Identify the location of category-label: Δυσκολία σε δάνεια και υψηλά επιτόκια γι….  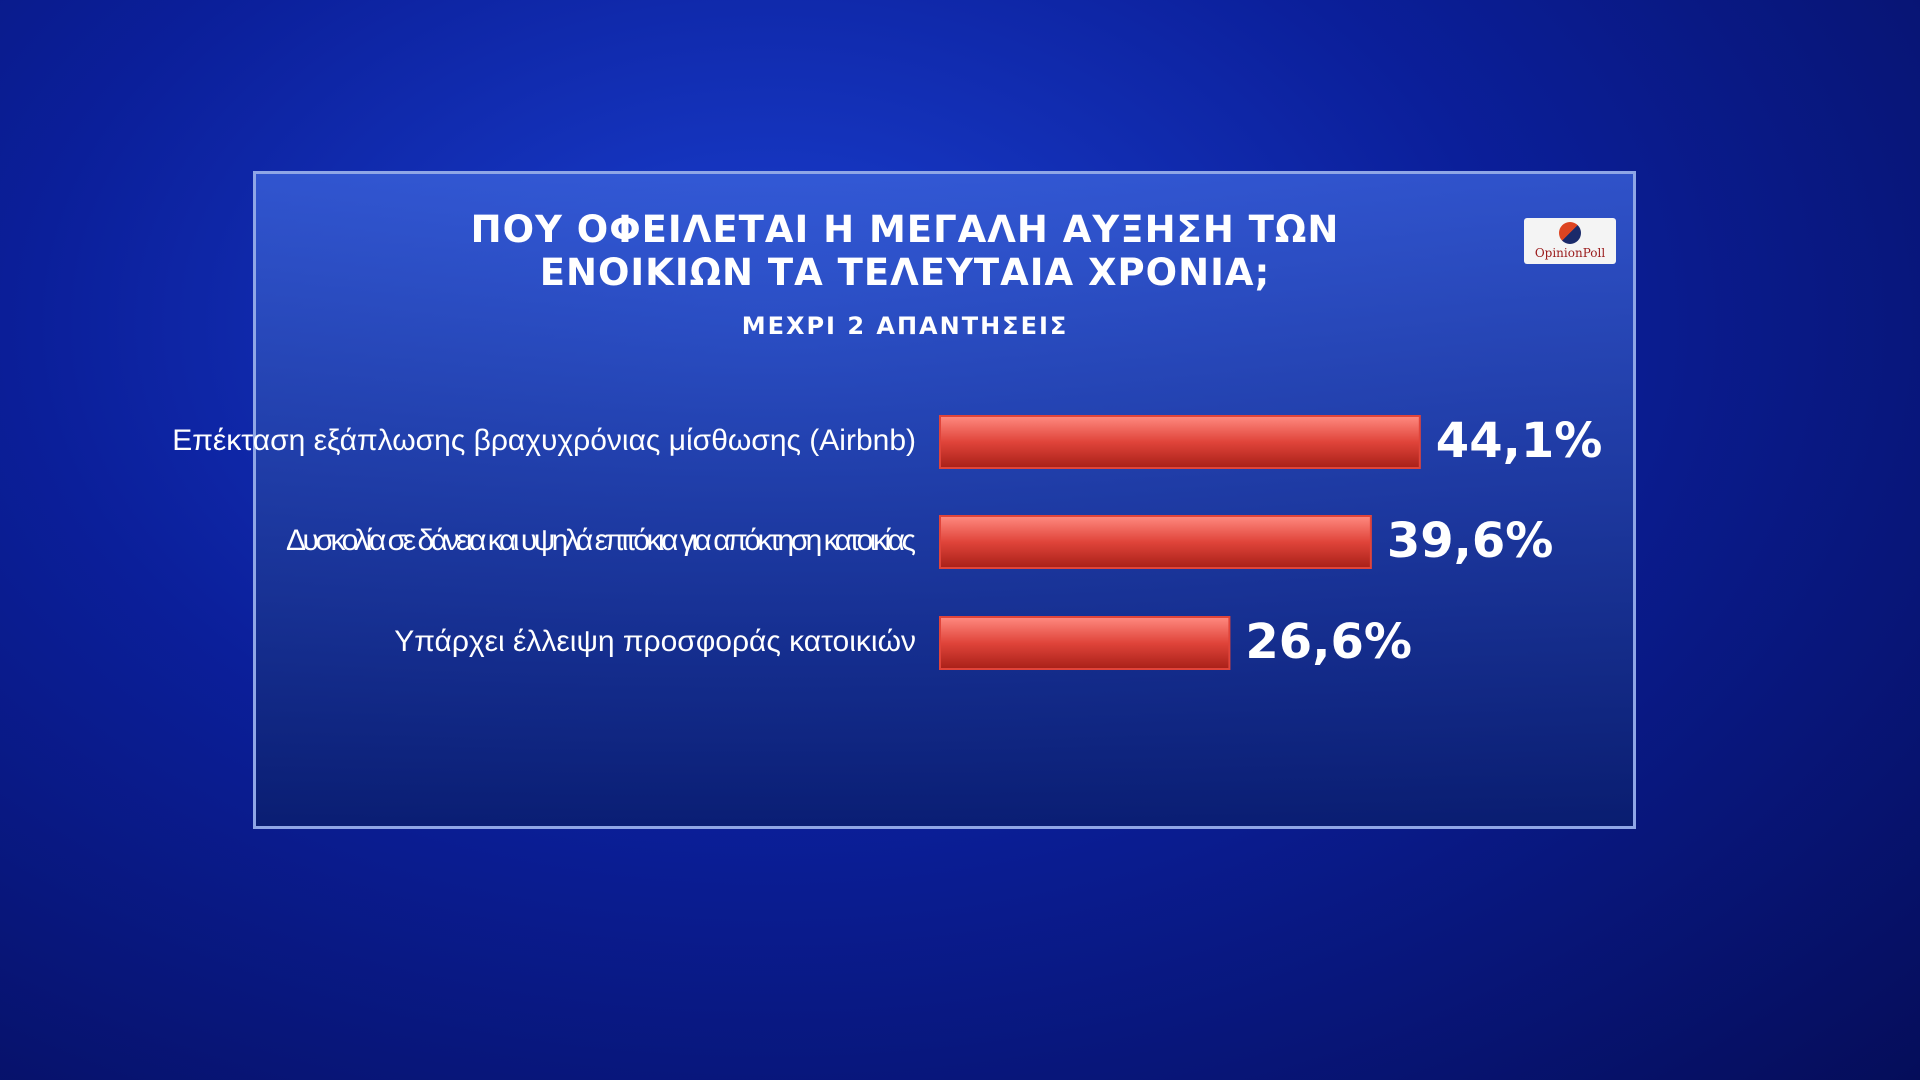
(601, 540).